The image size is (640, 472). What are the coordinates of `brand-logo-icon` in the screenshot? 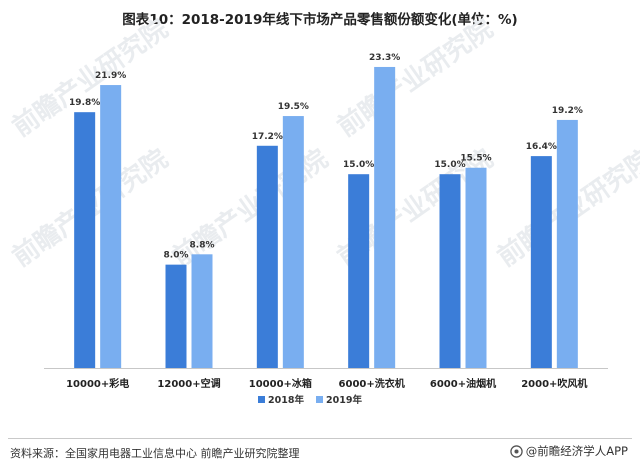 It's located at (516, 451).